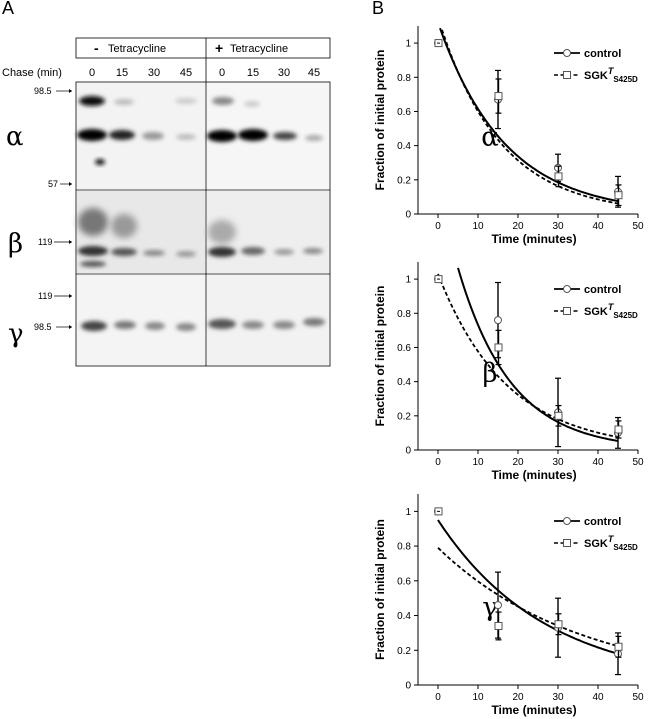 Image resolution: width=651 pixels, height=719 pixels. What do you see at coordinates (284, 73) in the screenshot?
I see `time-label: 30` at bounding box center [284, 73].